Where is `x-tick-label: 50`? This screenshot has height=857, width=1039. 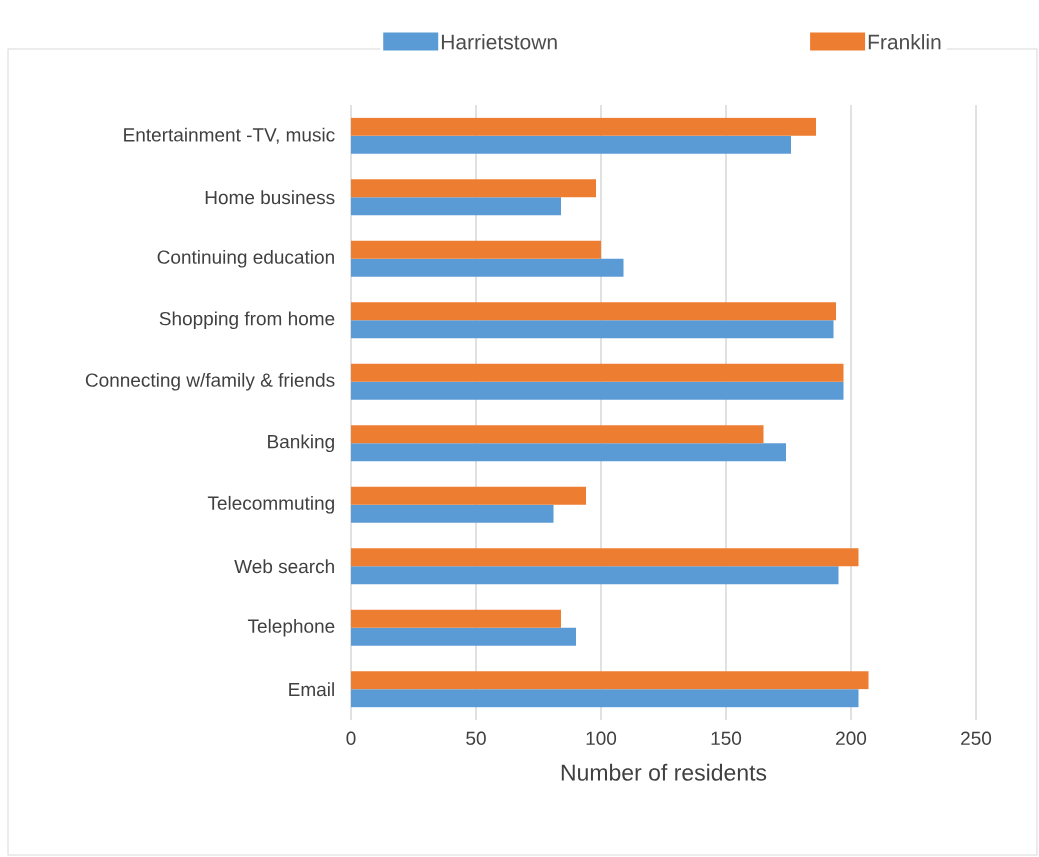
x-tick-label: 50 is located at coordinates (476, 738).